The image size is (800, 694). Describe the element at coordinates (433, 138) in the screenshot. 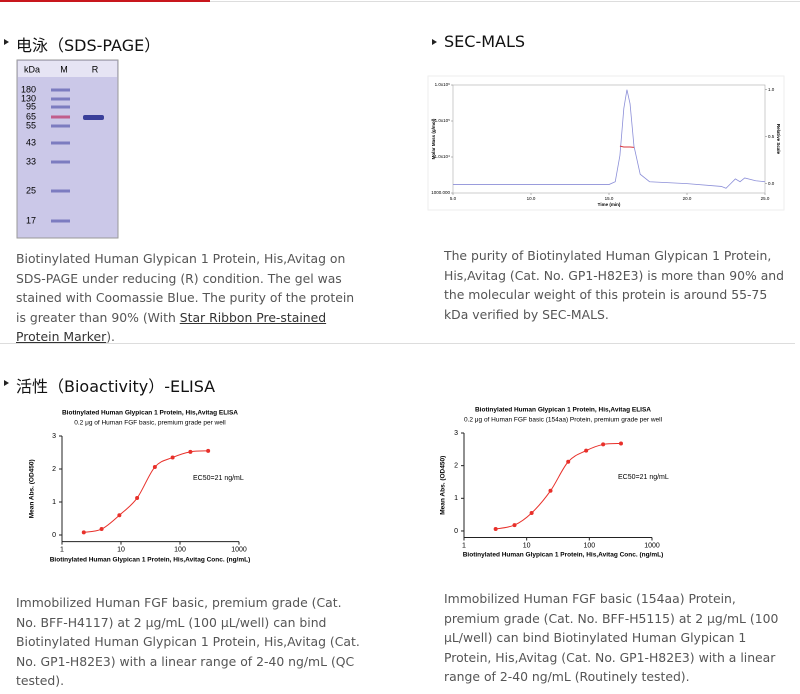

I see `y-axis-label: Molar Mass (g/mol)` at that location.